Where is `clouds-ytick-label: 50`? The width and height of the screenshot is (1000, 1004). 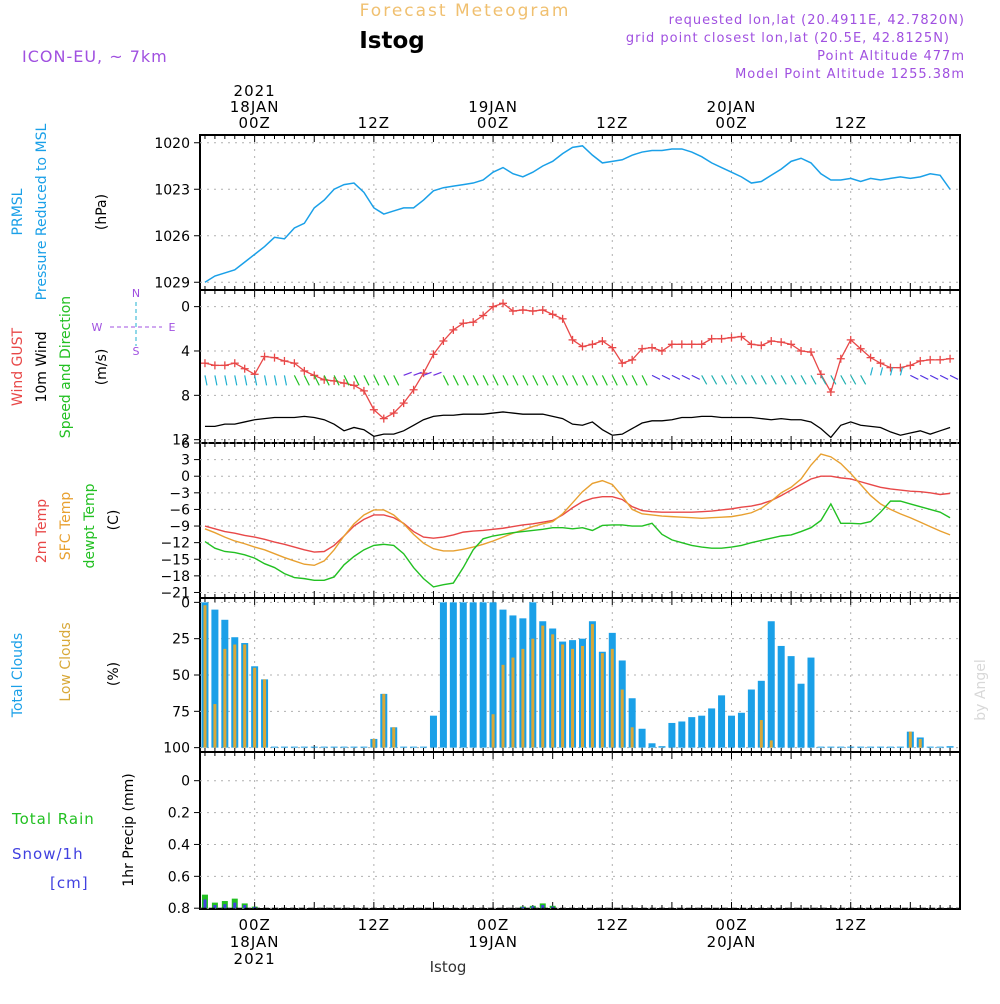
clouds-ytick-label: 50 is located at coordinates (181, 676).